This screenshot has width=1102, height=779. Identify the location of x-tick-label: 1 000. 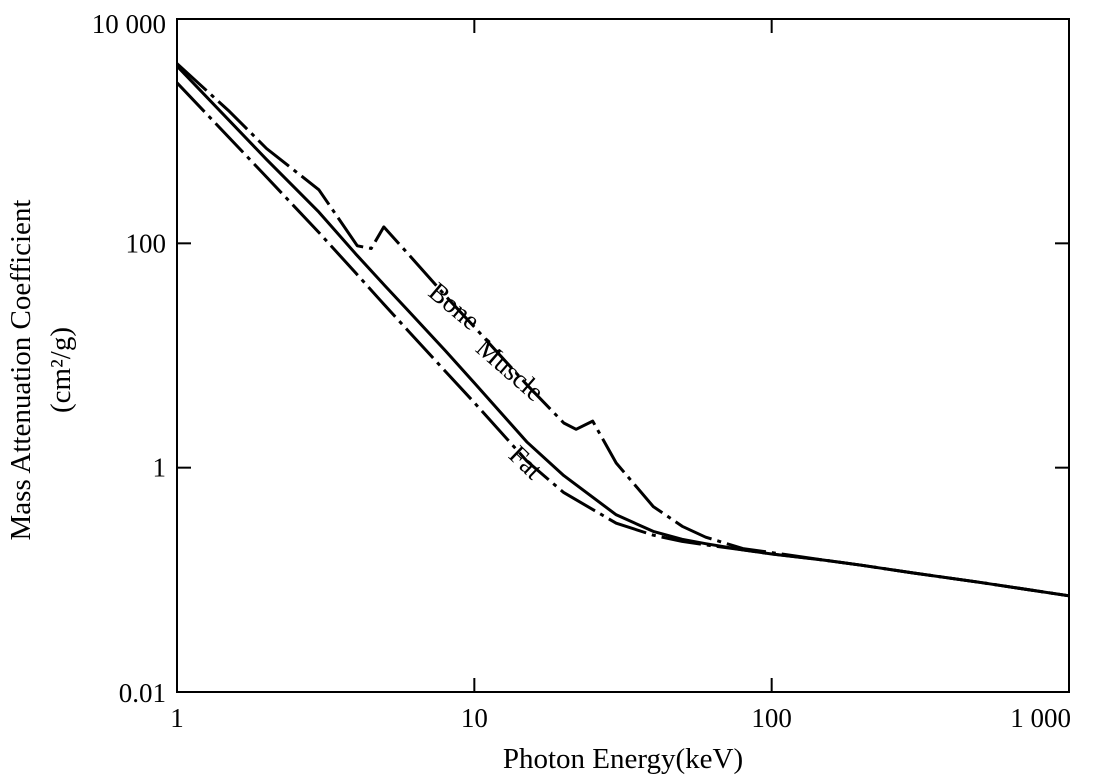
(1040, 718).